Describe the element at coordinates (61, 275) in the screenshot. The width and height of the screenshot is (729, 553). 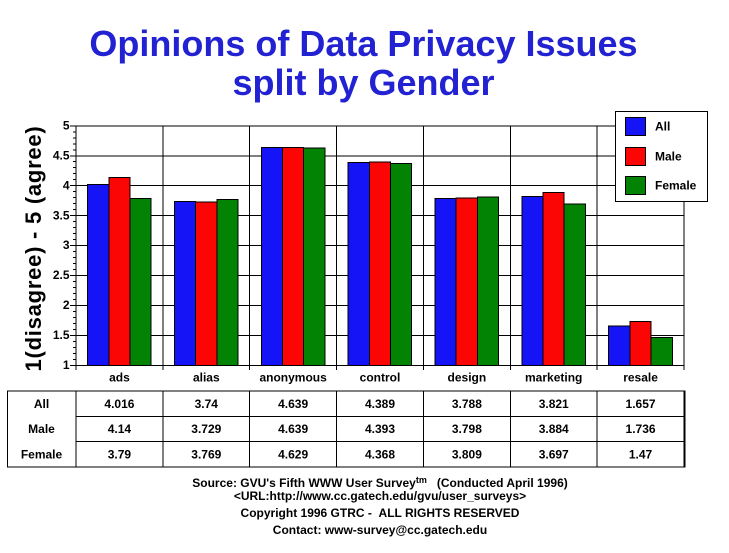
I see `svg-text: 2.5` at that location.